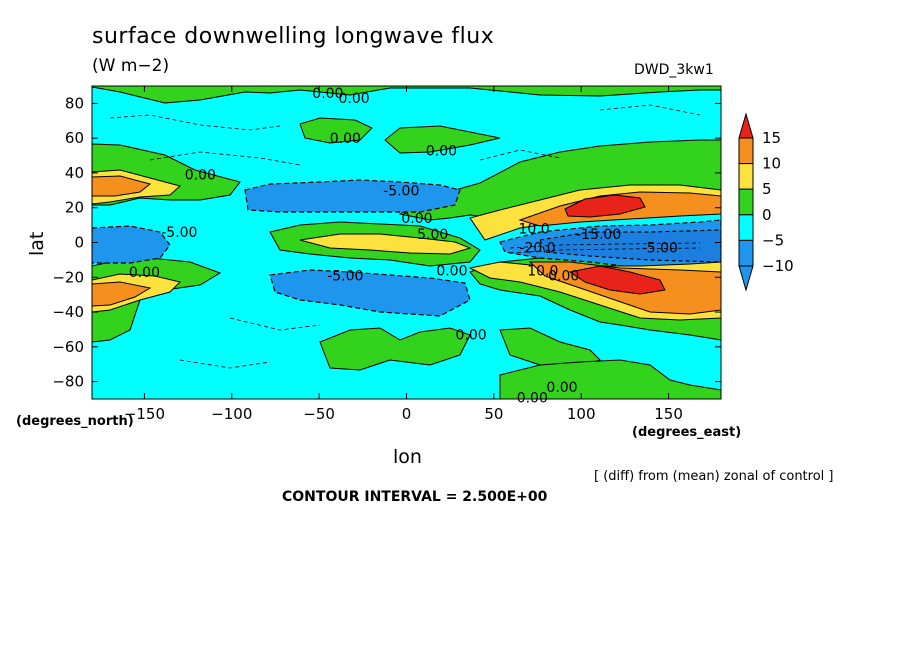  I want to click on colorbar-arrow-top, so click(746, 125).